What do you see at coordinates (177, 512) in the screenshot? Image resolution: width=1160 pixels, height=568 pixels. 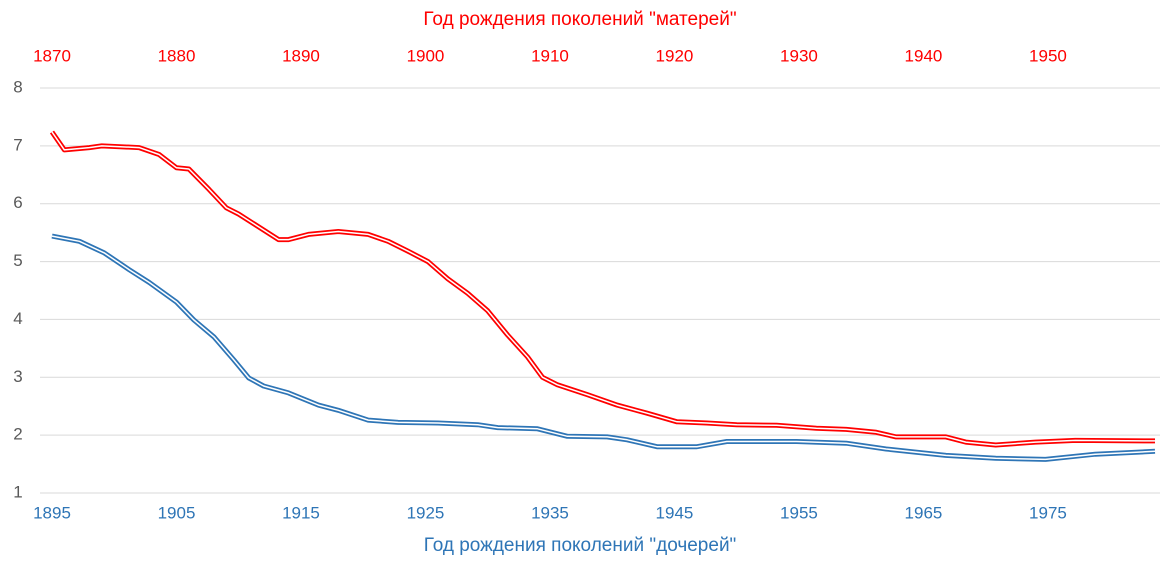 I see `x-tick-label: 1905` at bounding box center [177, 512].